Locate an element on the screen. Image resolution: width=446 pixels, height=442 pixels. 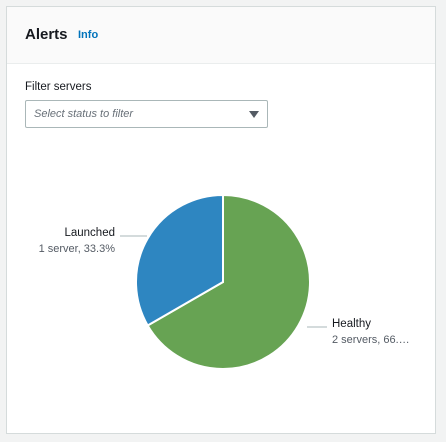
select-placeholder: Select status to filter is located at coordinates (84, 114).